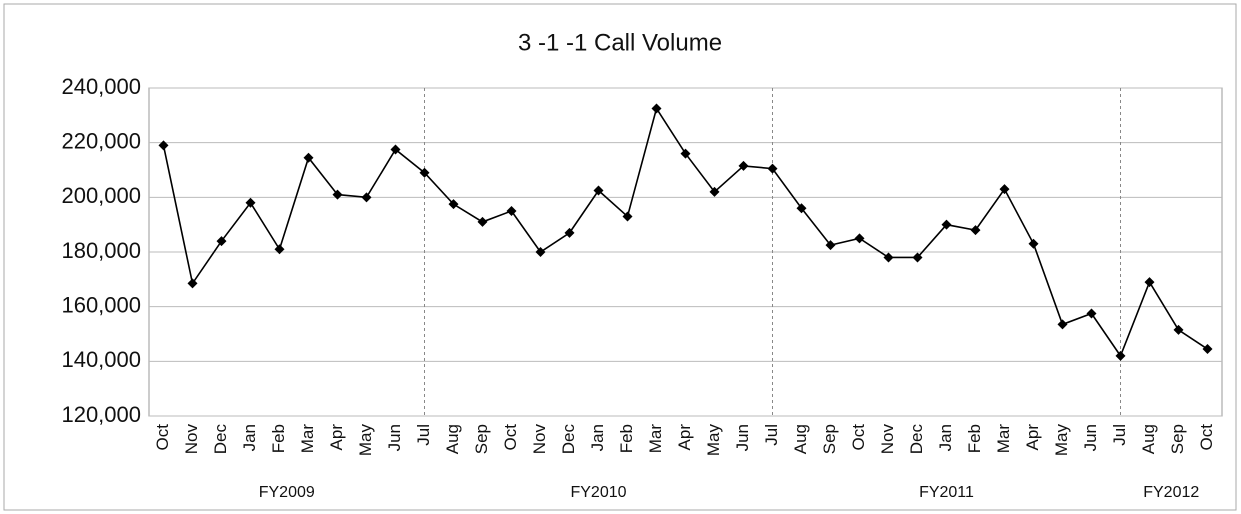 The width and height of the screenshot is (1241, 514). I want to click on group-label: FY2010, so click(598, 492).